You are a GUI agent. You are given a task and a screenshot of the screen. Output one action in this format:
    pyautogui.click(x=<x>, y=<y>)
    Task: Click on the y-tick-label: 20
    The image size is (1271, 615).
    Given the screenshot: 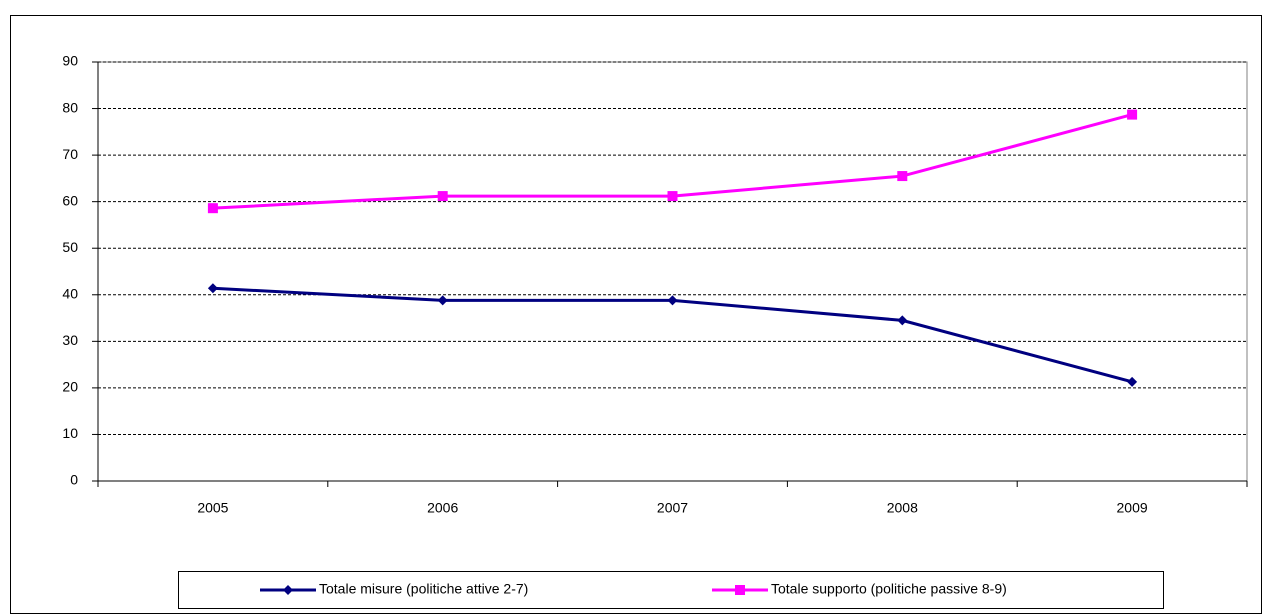 What is the action you would take?
    pyautogui.click(x=70, y=387)
    